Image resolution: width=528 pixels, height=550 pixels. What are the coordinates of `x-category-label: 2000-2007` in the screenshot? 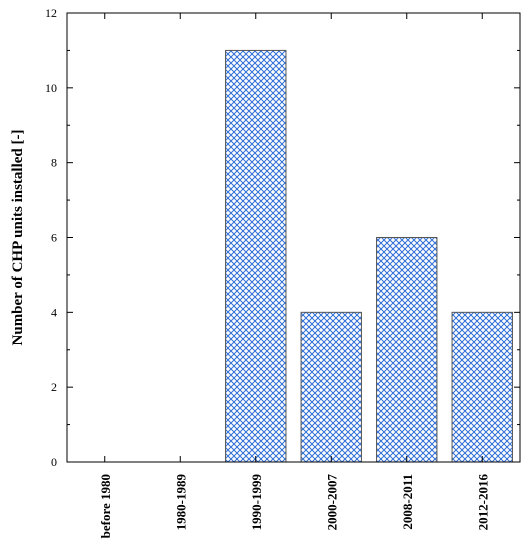 It's located at (331, 502).